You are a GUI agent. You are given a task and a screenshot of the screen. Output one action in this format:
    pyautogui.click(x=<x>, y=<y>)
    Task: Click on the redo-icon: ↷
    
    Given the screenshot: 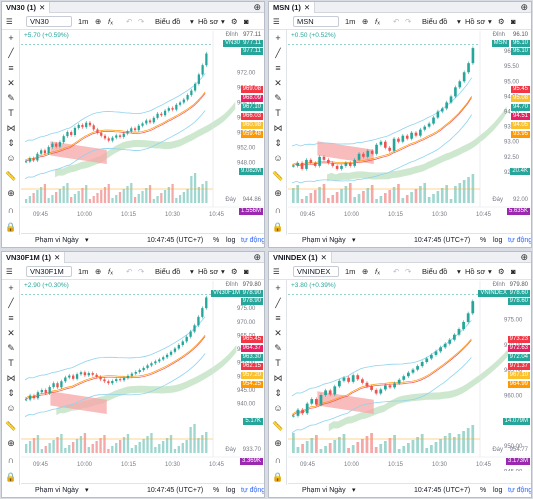 What is the action you would take?
    pyautogui.click(x=141, y=271)
    